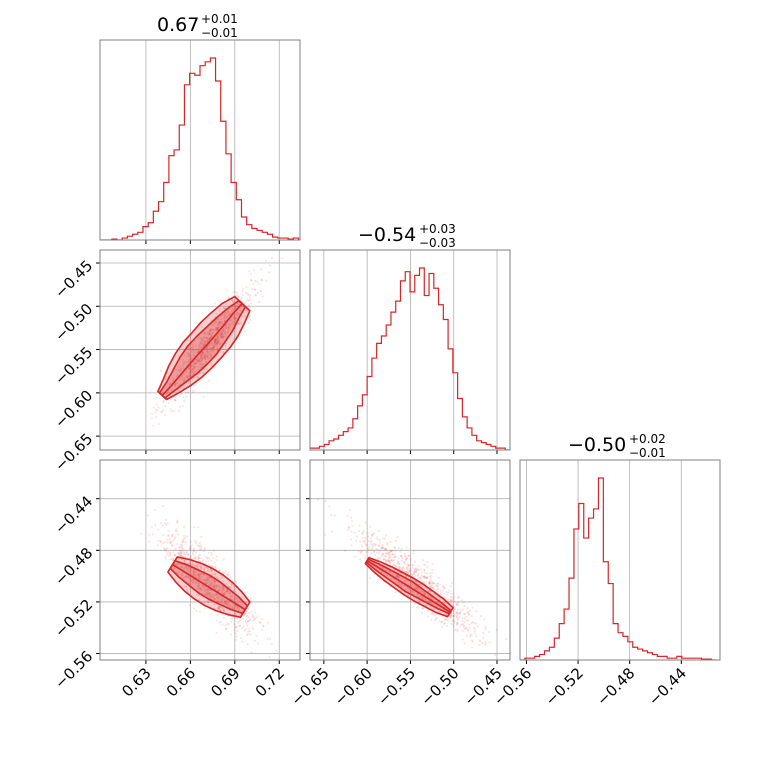 The width and height of the screenshot is (760, 760). What do you see at coordinates (73, 279) in the screenshot?
I see `y-tick-label: −0.45` at bounding box center [73, 279].